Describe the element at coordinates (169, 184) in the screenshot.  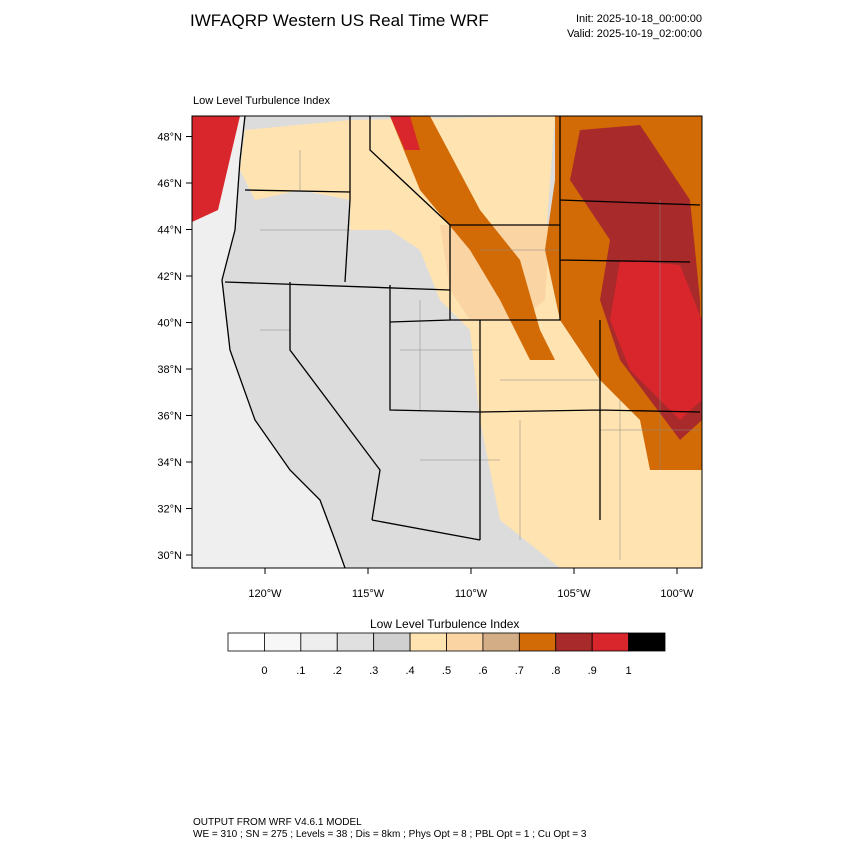
I see `lat-label: 46°N` at that location.